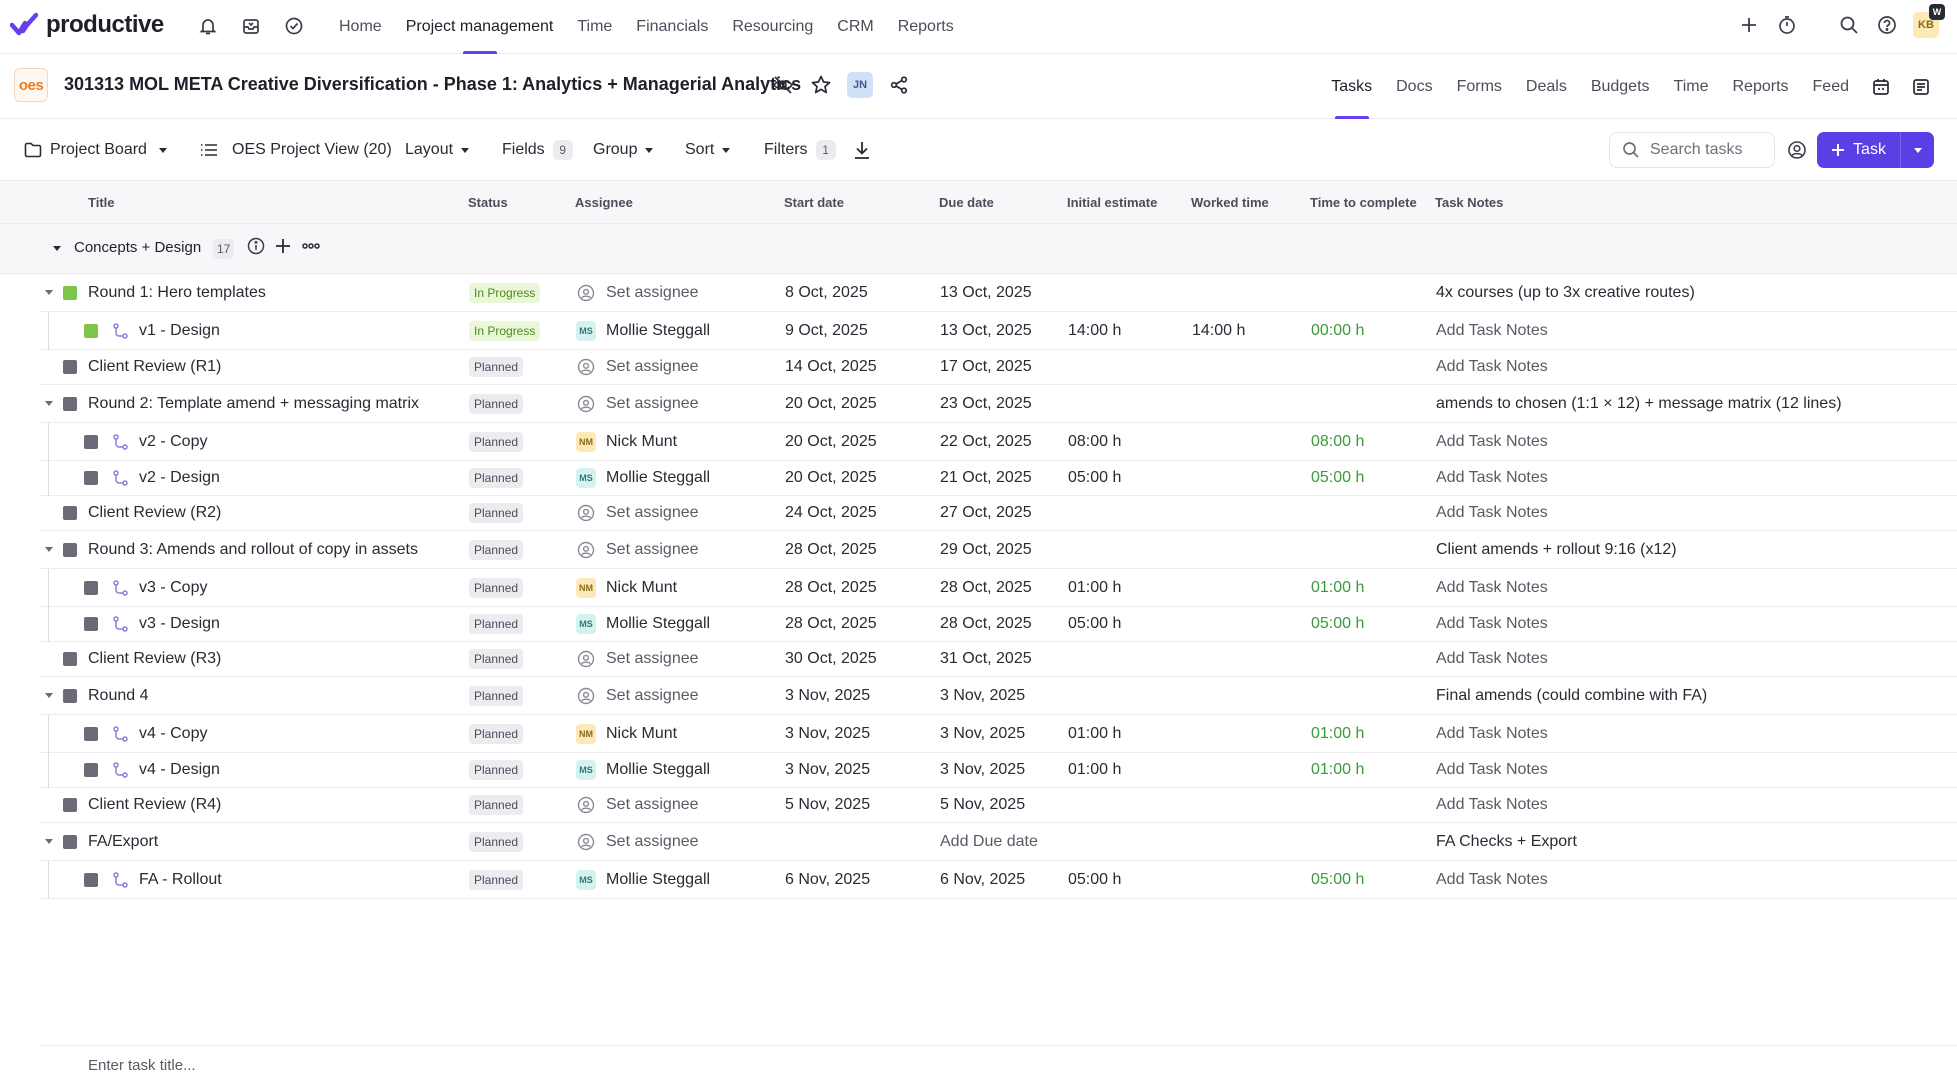  I want to click on productive-logo: productive, so click(87, 25).